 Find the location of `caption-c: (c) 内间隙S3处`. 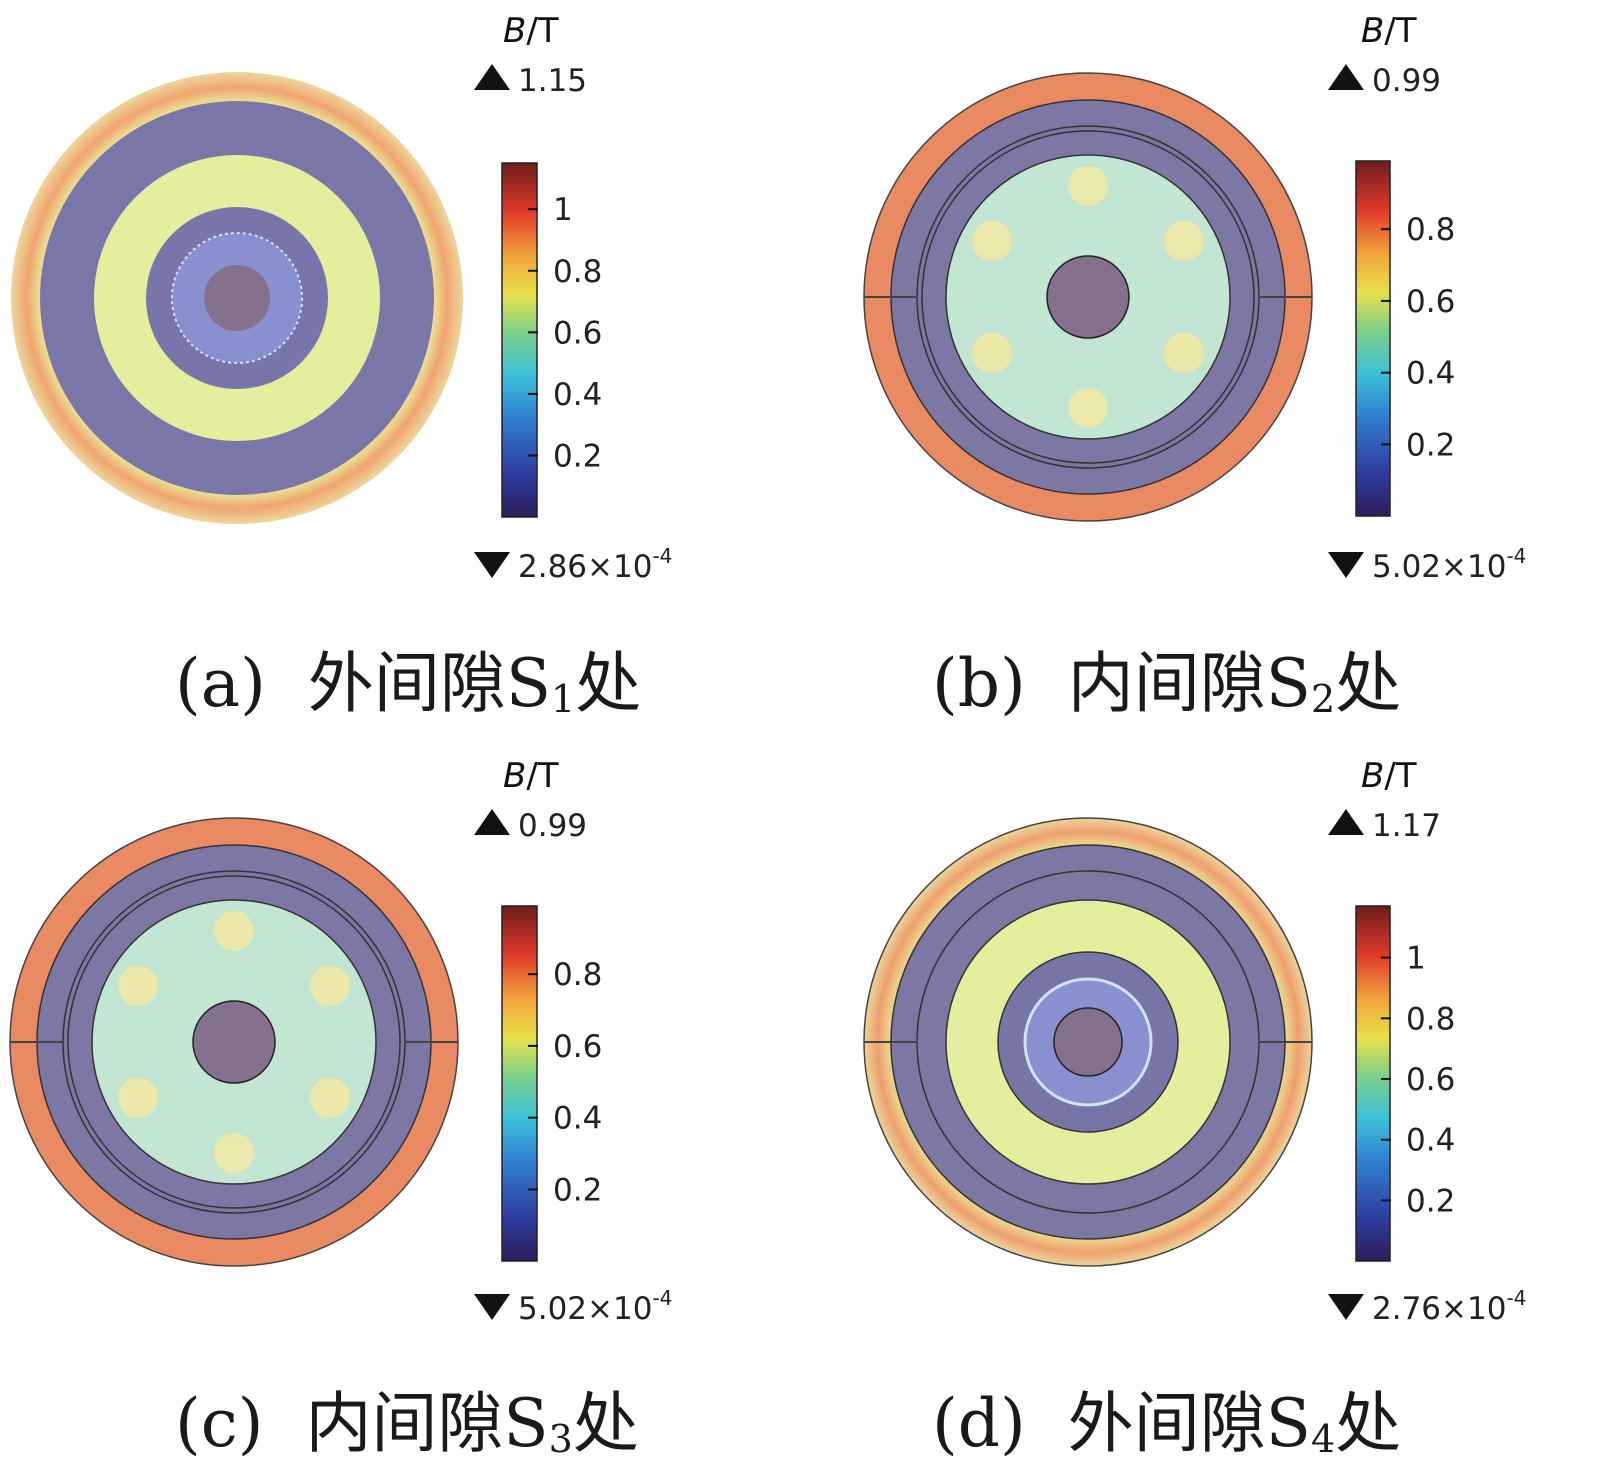

caption-c: (c) 内间隙S3处 is located at coordinates (407, 1423).